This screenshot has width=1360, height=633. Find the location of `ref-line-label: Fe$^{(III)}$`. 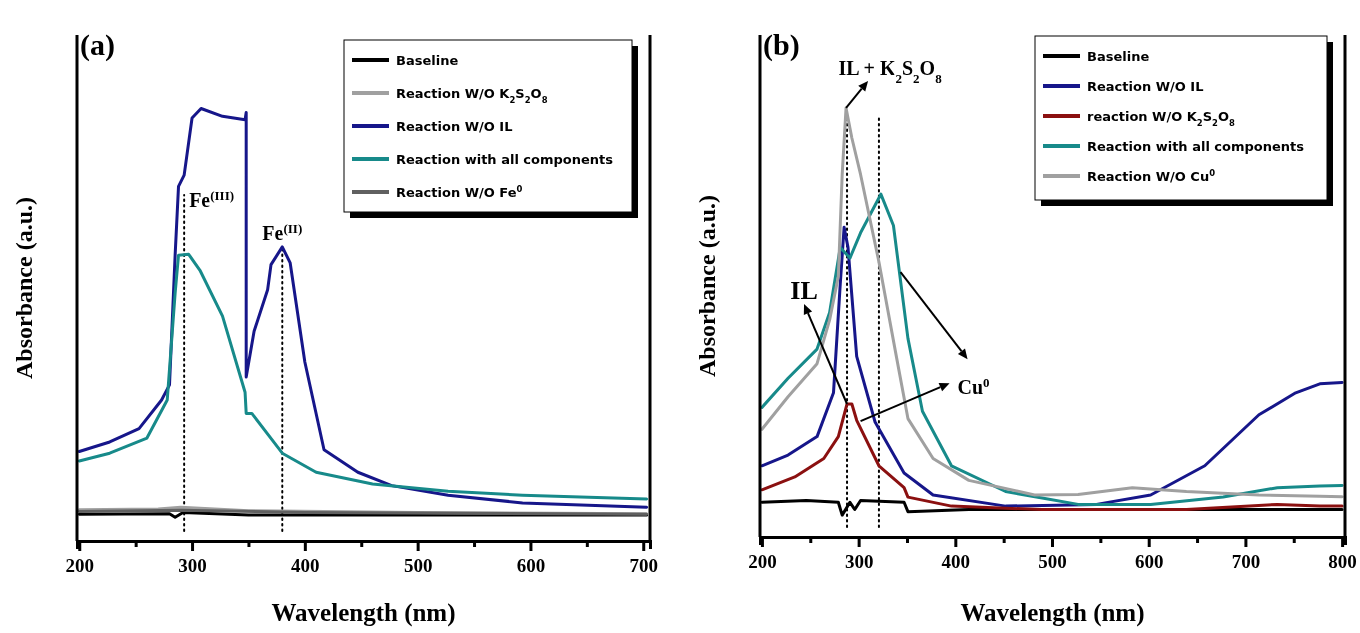

ref-line-label: Fe$^{(III)}$ is located at coordinates (212, 199).